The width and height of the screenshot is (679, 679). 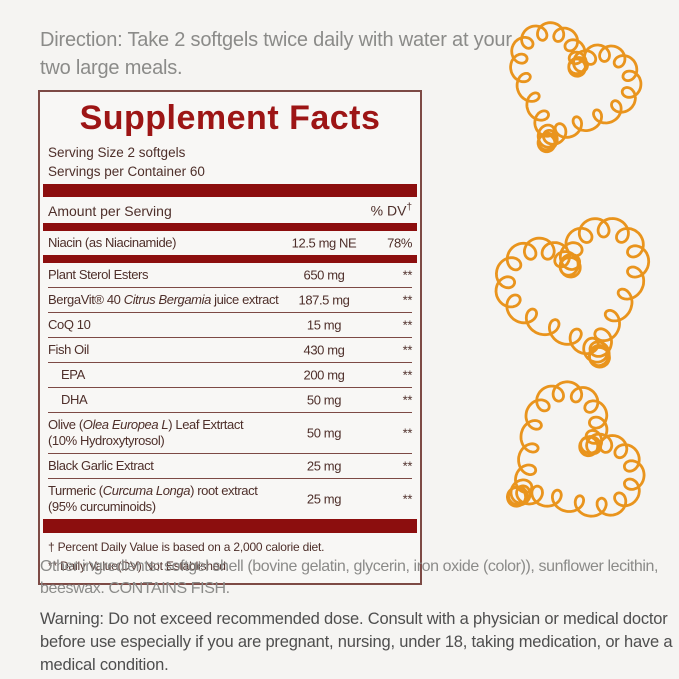 What do you see at coordinates (110, 211) in the screenshot?
I see `amount-per-serving-label: Amount per Serving` at bounding box center [110, 211].